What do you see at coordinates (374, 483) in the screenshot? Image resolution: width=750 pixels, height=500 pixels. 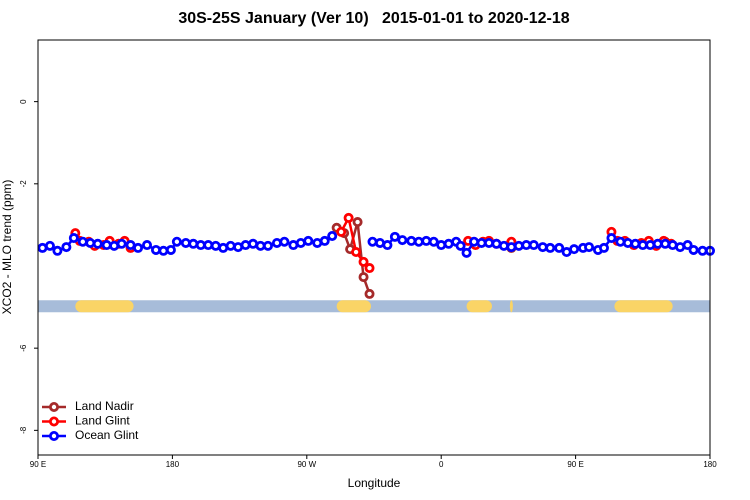 I see `x-axis-label: Longitude` at bounding box center [374, 483].